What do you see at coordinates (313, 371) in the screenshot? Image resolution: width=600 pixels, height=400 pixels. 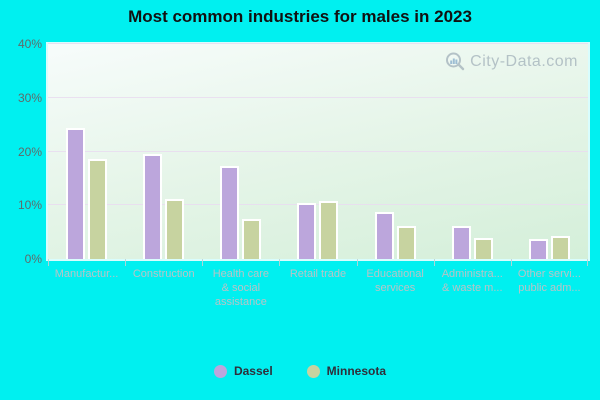 I see `minnesota-legend-dot` at bounding box center [313, 371].